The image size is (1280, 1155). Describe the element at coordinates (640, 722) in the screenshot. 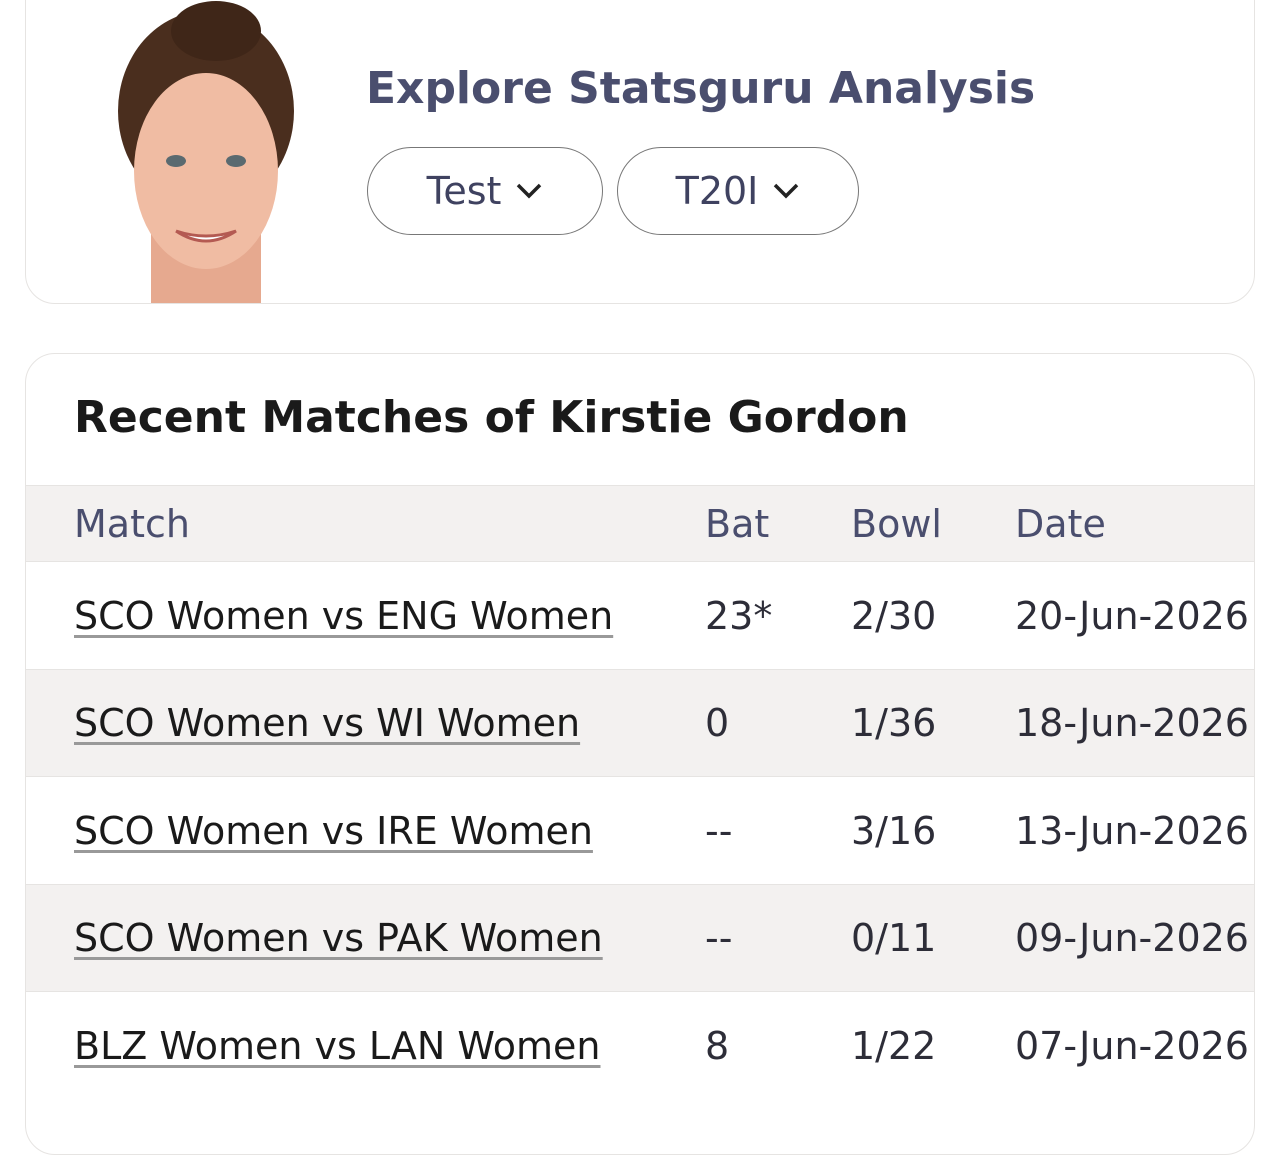

I see `table-row: SCO Women vs WI Women 0 1/36 18-Jun-2026` at that location.